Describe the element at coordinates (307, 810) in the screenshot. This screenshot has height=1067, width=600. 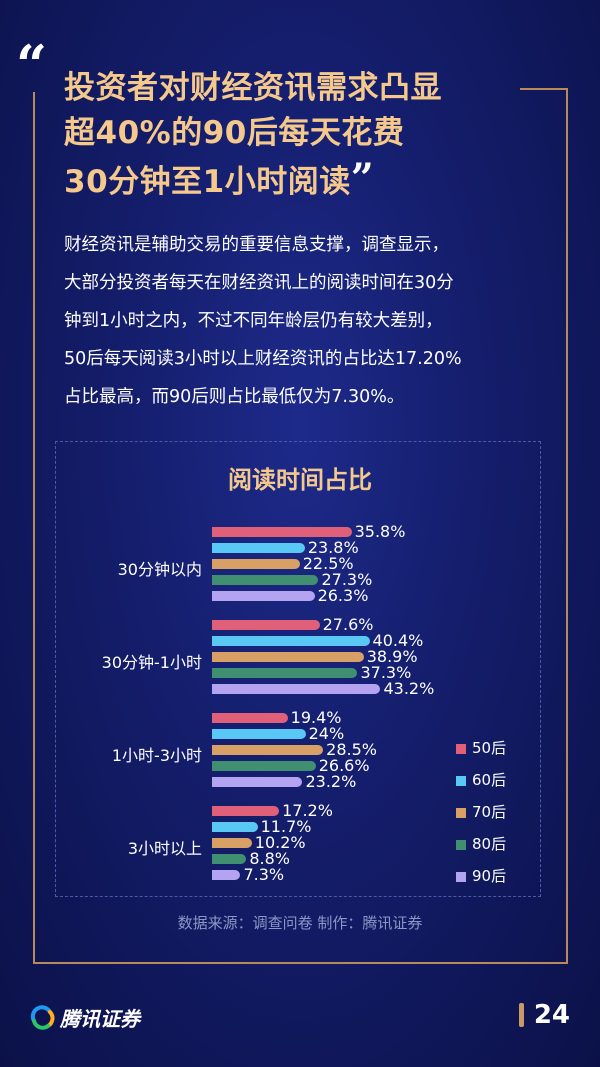
I see `bar-value-label: 17.2%` at that location.